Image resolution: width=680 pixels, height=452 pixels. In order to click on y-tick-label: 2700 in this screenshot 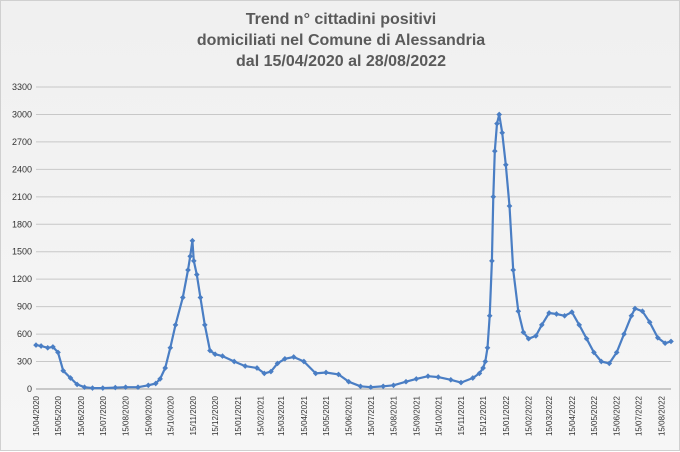, I will do `click(22, 142)`.